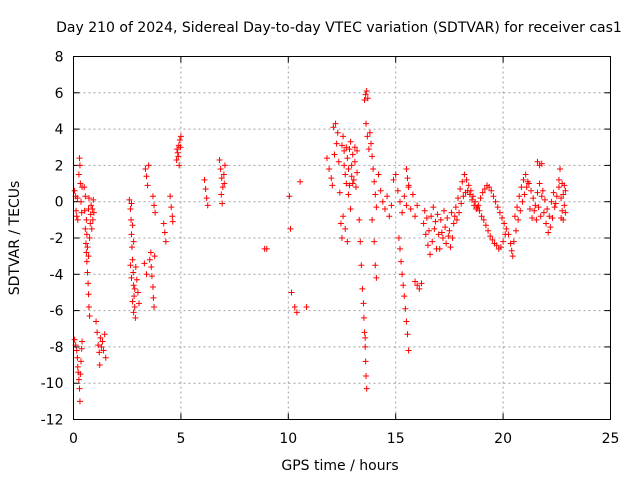  What do you see at coordinates (57, 312) in the screenshot?
I see `y-tick-label: -6` at bounding box center [57, 312].